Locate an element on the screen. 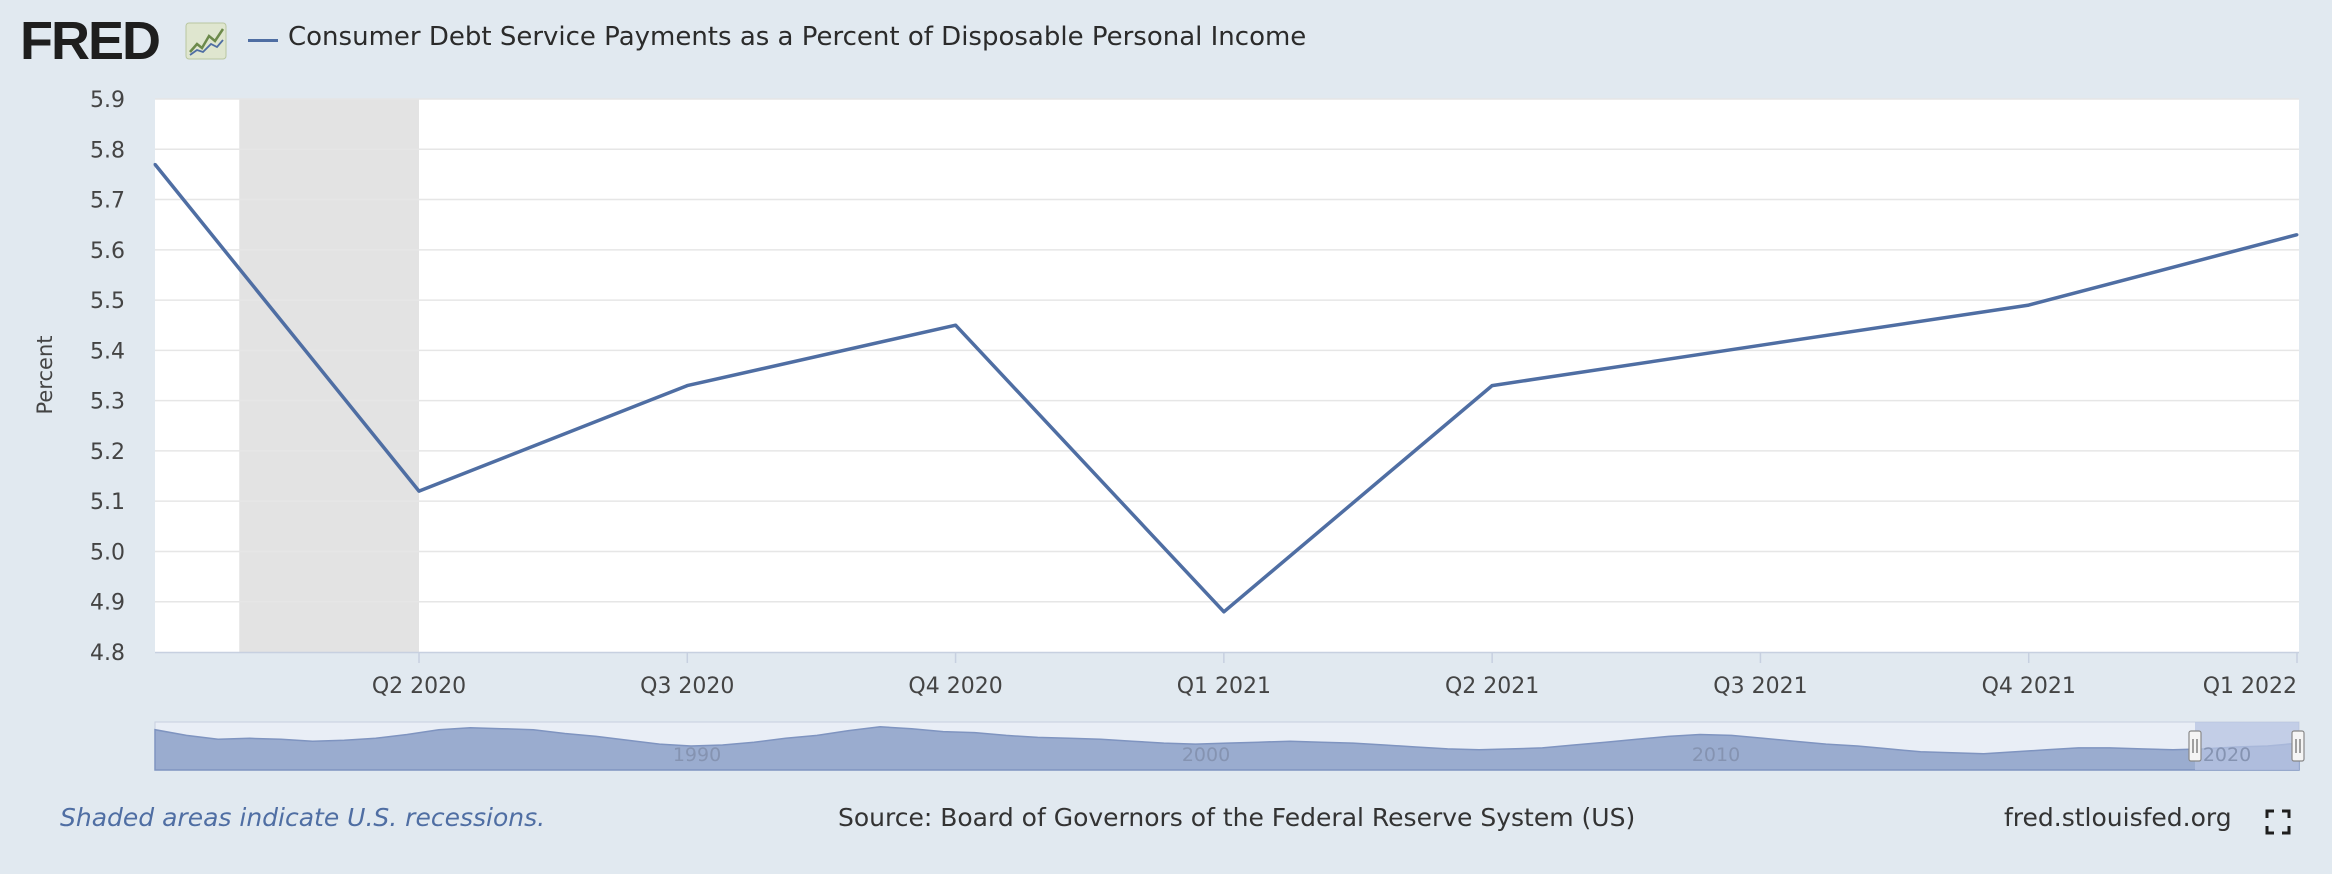 The height and width of the screenshot is (874, 2332). line-graph-icon is located at coordinates (206, 41).